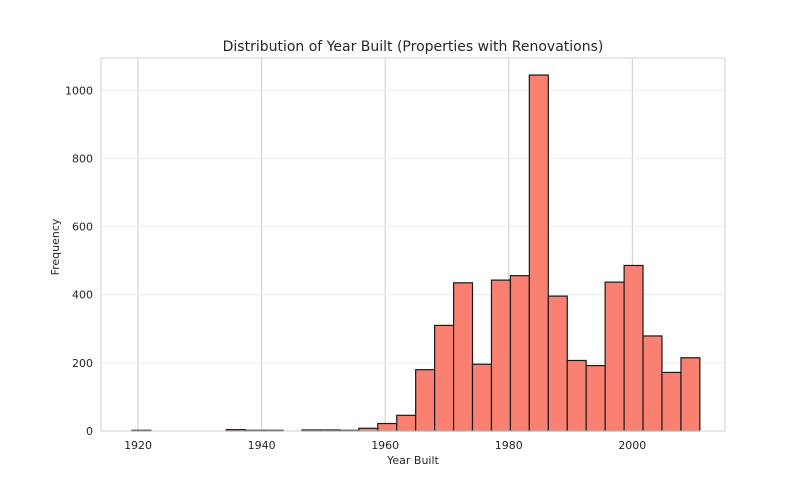  I want to click on x-axis-label: Year Built, so click(412, 460).